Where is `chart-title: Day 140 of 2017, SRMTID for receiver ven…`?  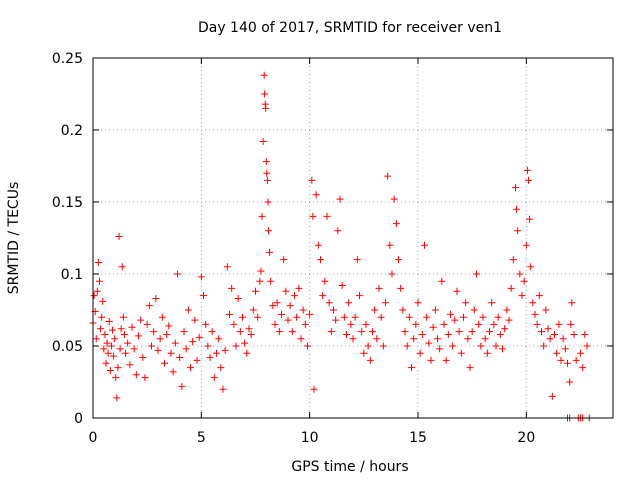
chart-title: Day 140 of 2017, SRMTID for receiver ven… is located at coordinates (350, 28).